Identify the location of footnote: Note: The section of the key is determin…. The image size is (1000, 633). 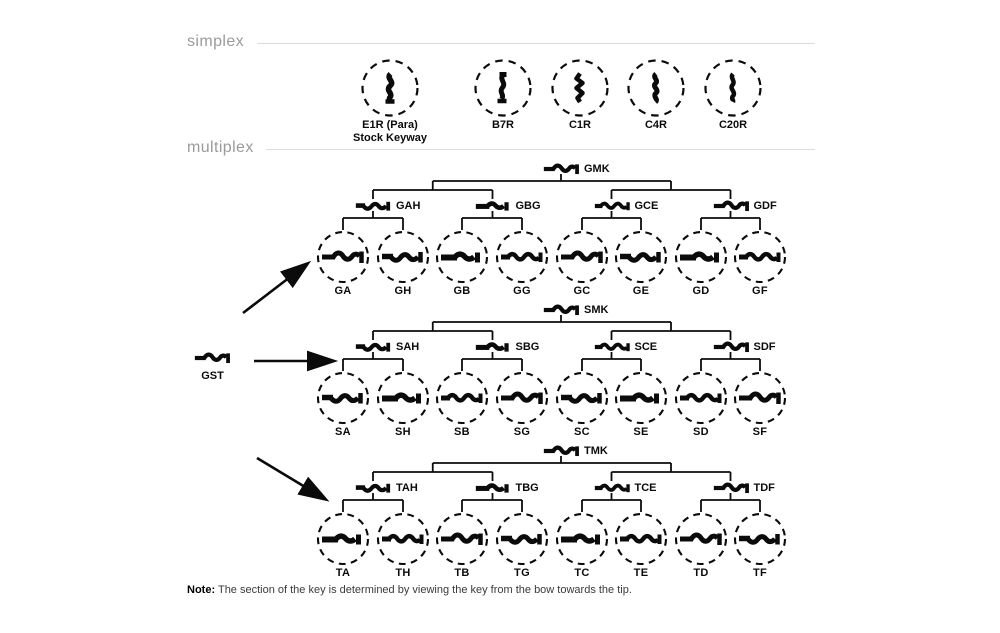
(409, 590).